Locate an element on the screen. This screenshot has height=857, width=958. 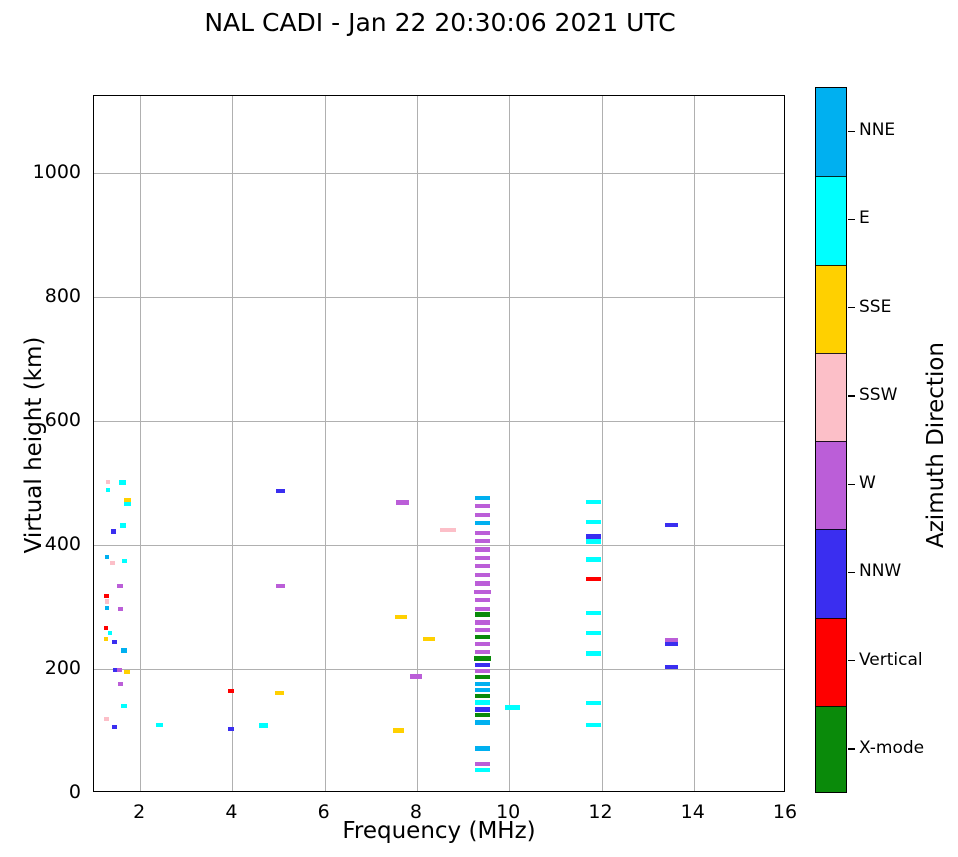
y-tick-label: 200 is located at coordinates (62, 668).